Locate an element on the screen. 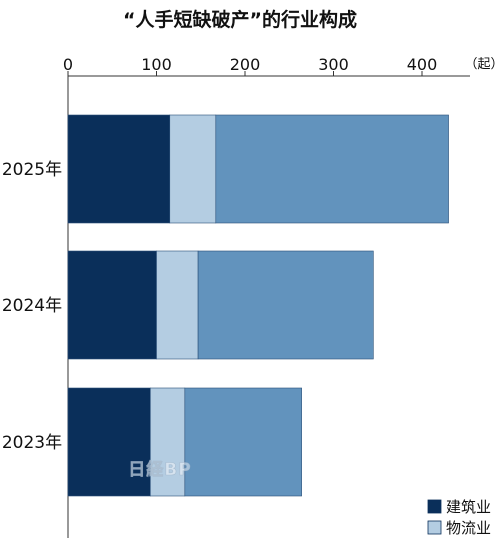 Image resolution: width=500 pixels, height=545 pixels. category-label-2025: 2025年 is located at coordinates (32, 170).